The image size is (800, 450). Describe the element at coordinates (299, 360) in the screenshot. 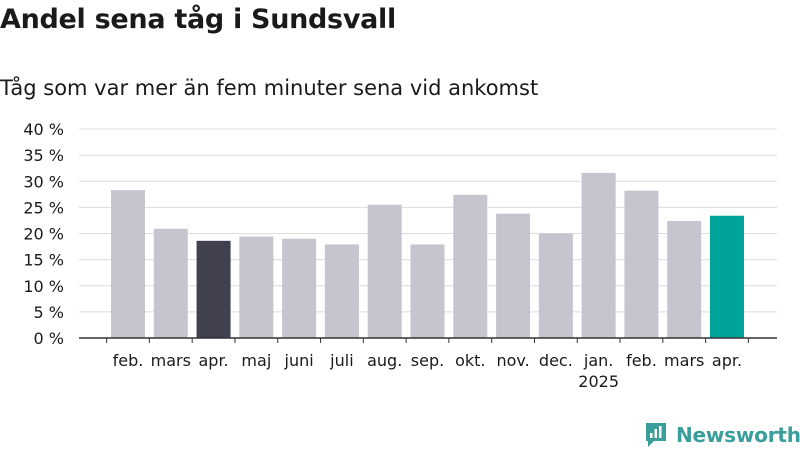

I see `x-tick-label: juni` at that location.